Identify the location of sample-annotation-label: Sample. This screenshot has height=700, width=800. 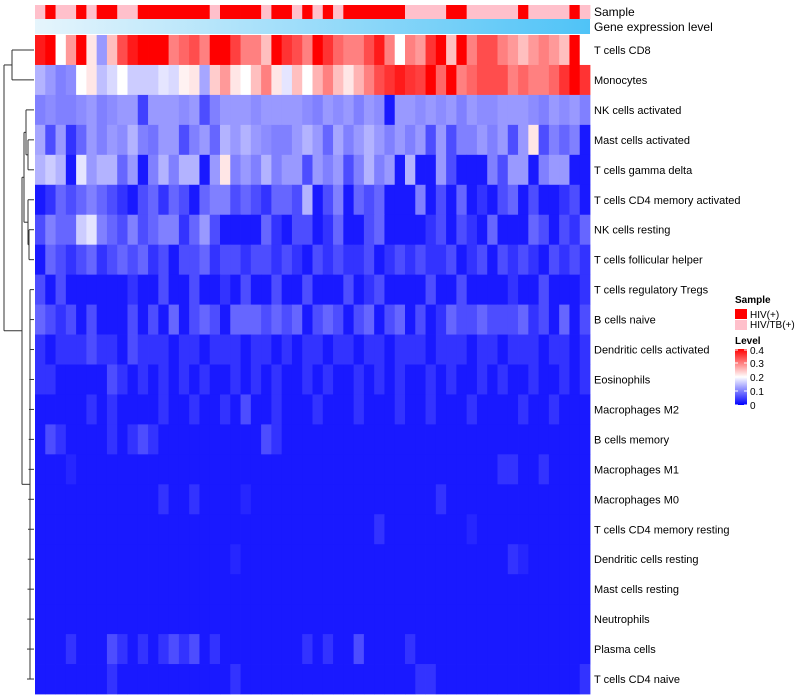
(614, 12).